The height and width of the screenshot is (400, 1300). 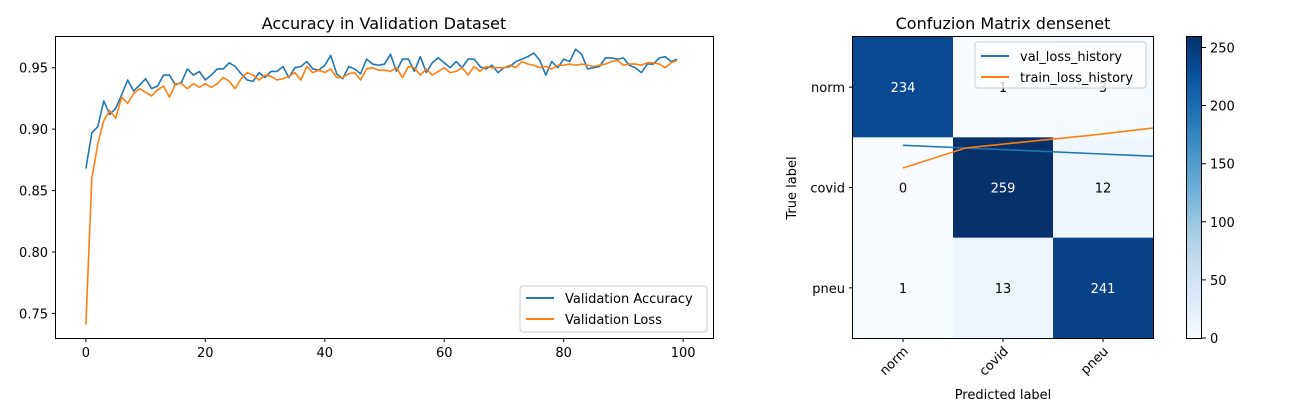 What do you see at coordinates (1218, 281) in the screenshot?
I see `colorbar-tick-label: 50` at bounding box center [1218, 281].